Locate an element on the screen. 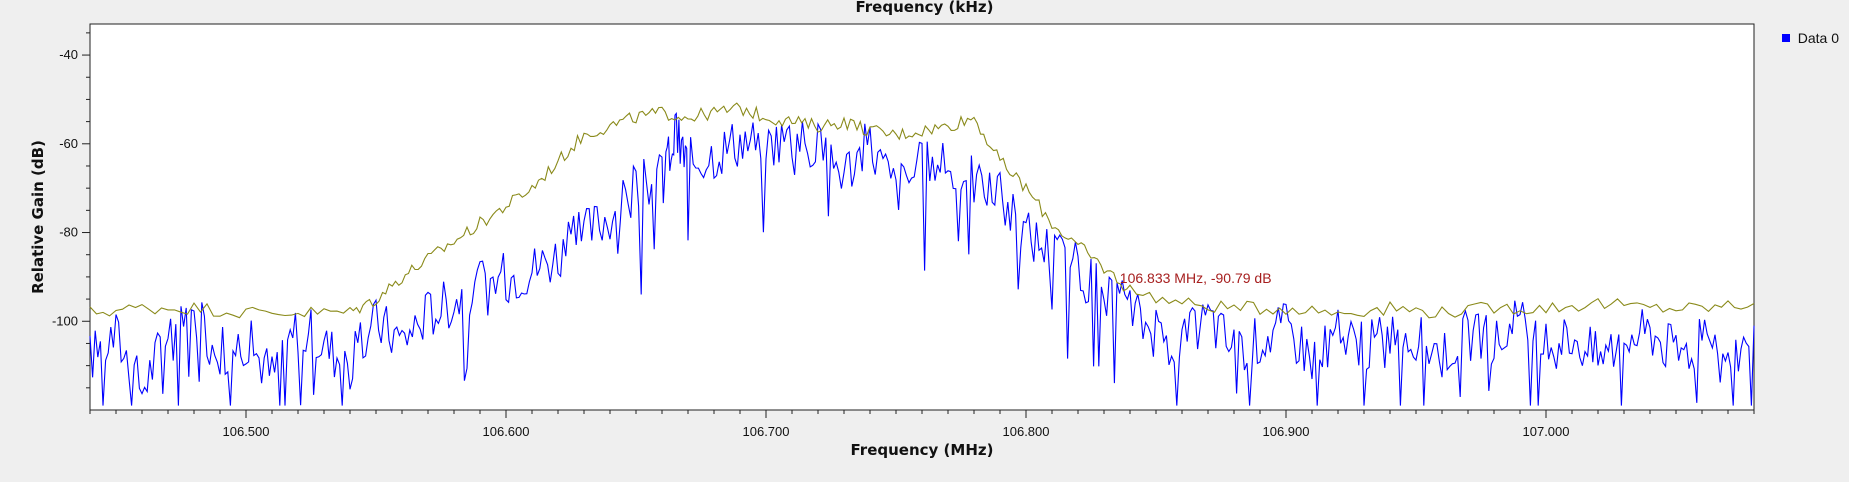 The width and height of the screenshot is (1849, 482). x-tick-label: 106.600 is located at coordinates (506, 431).